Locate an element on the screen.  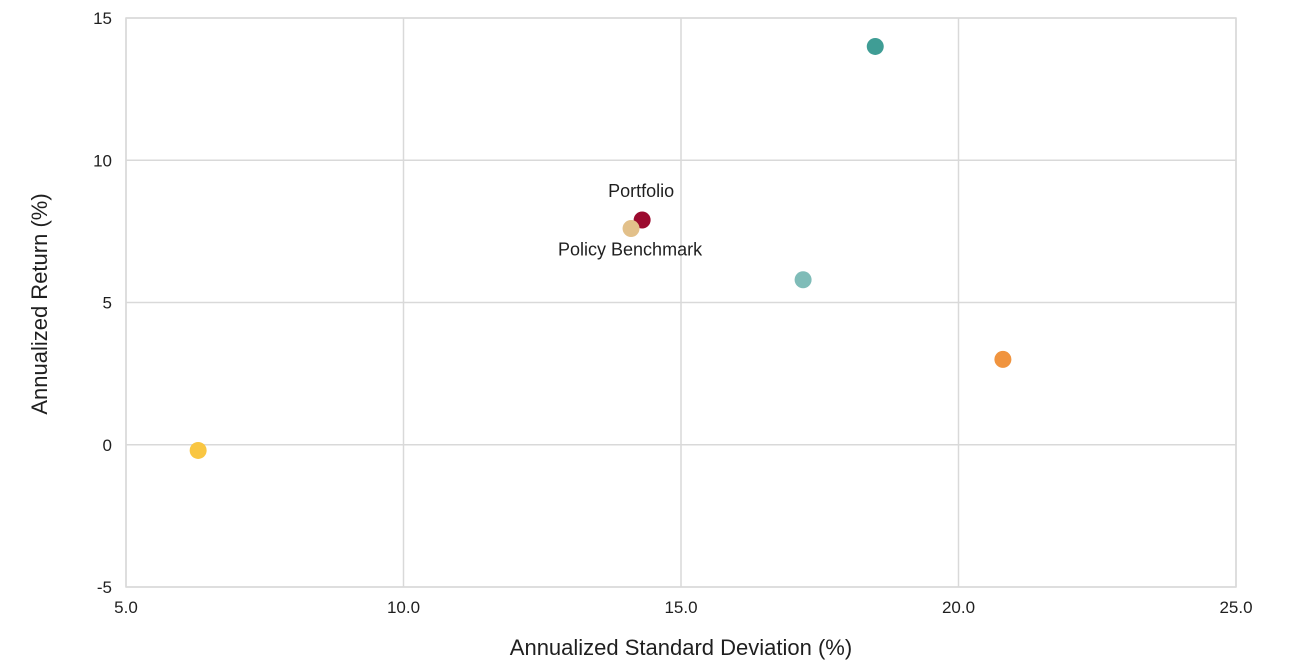
y-tick-label: 10 is located at coordinates (102, 160).